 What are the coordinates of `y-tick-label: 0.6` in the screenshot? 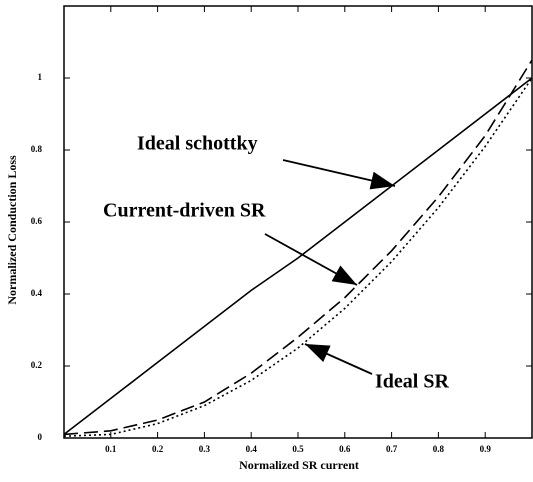 It's located at (37, 221).